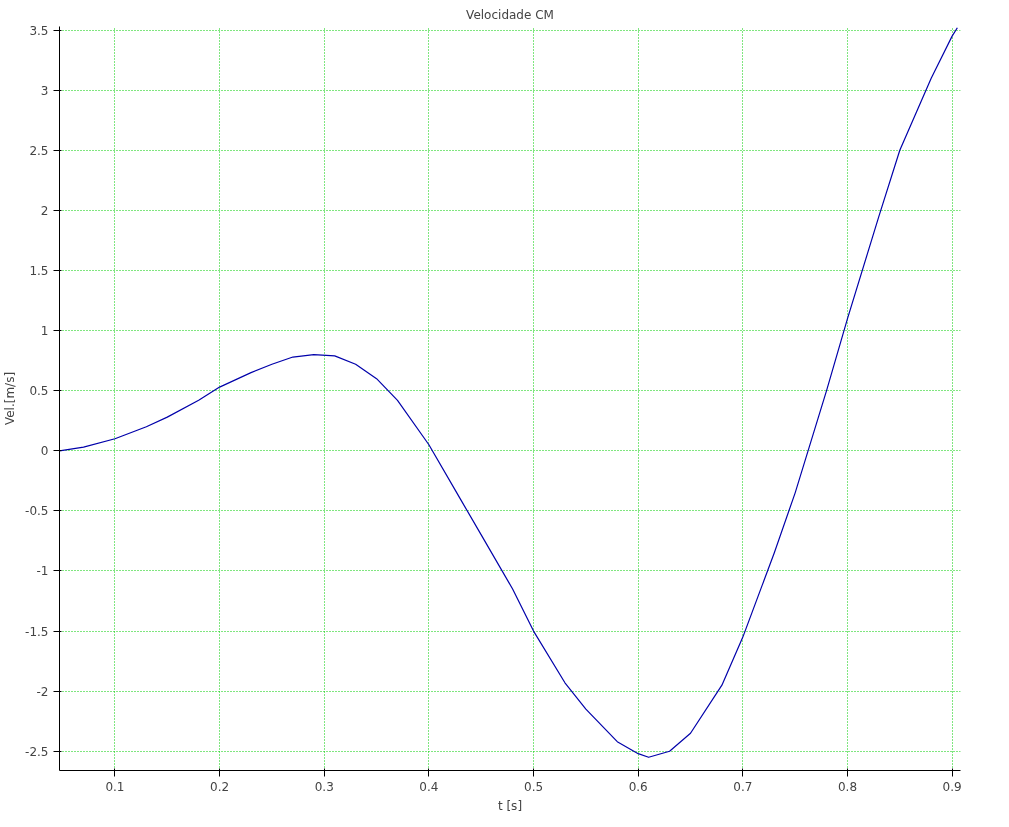  Describe the element at coordinates (638, 786) in the screenshot. I see `x-tick-label: 0.6` at that location.